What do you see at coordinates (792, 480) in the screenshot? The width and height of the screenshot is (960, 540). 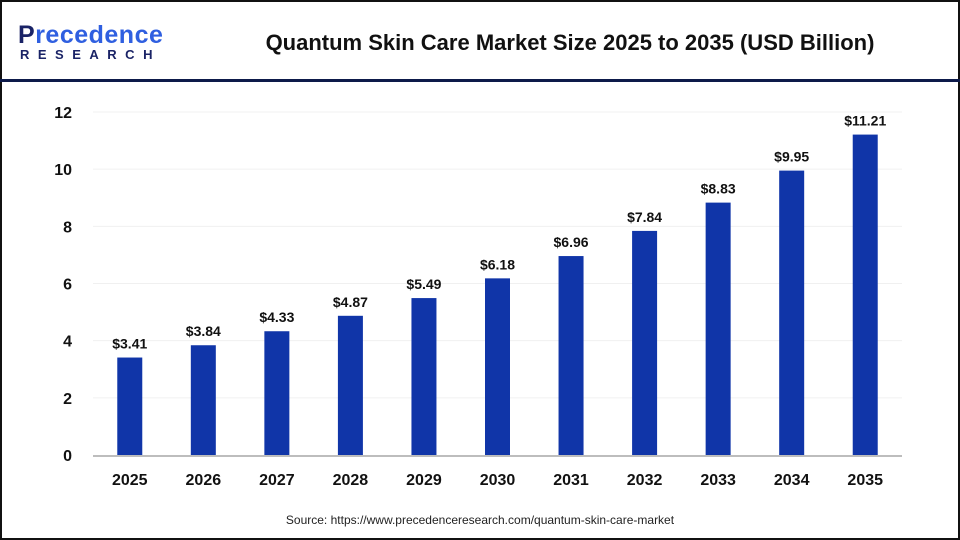 I see `x-tick-label: 2034` at bounding box center [792, 480].